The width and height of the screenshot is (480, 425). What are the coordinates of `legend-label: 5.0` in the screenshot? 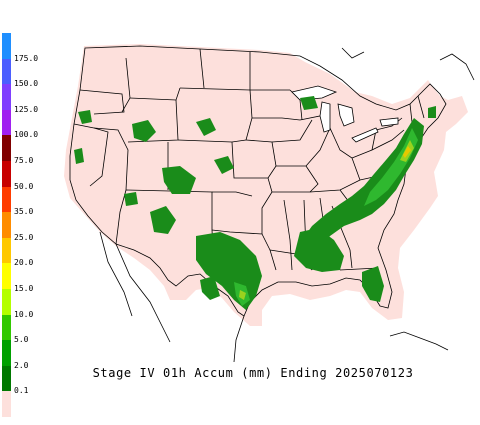 It's located at (21, 340).